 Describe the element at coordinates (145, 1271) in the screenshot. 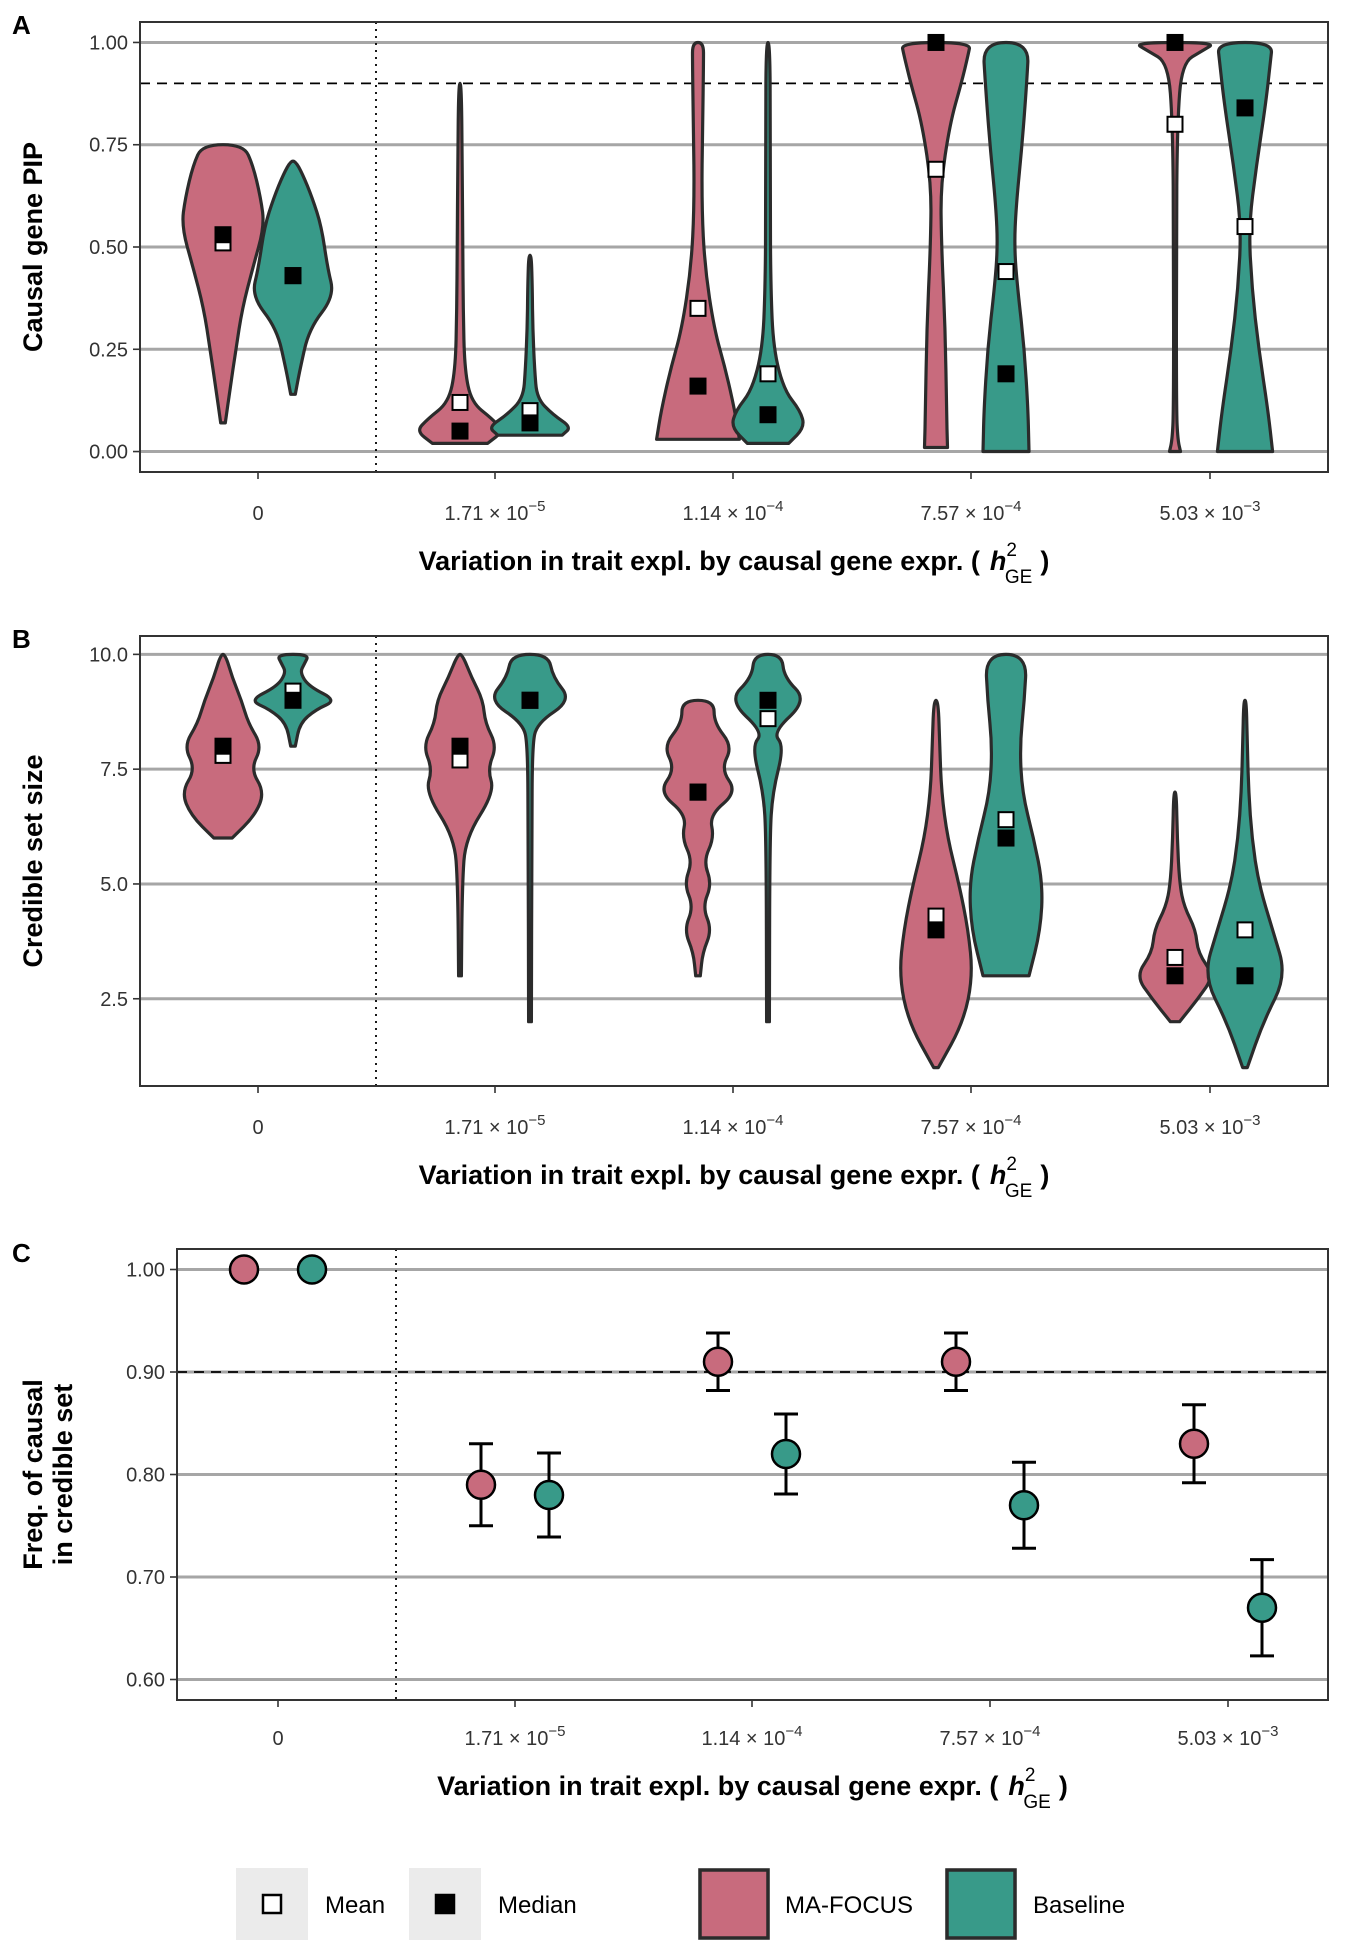

I see `y-tick-label: 1.00` at that location.